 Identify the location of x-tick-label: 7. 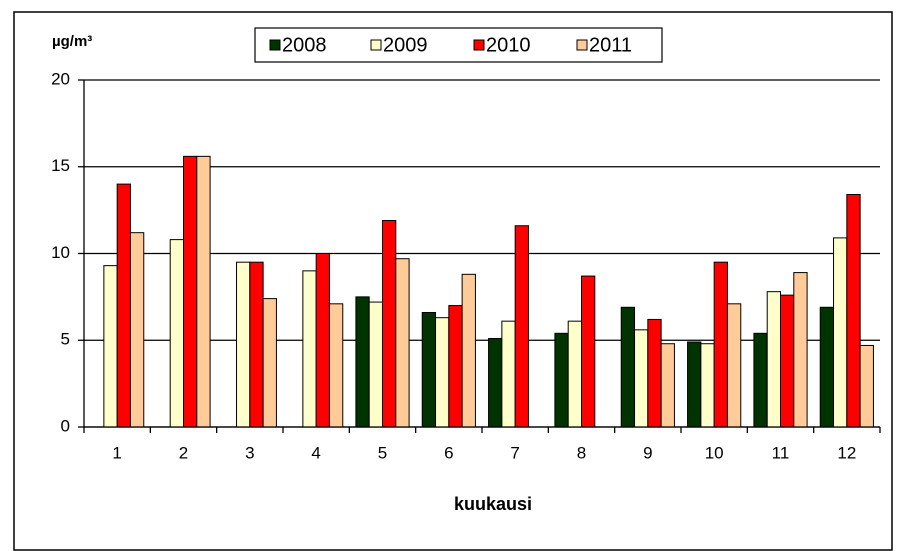
(514, 452).